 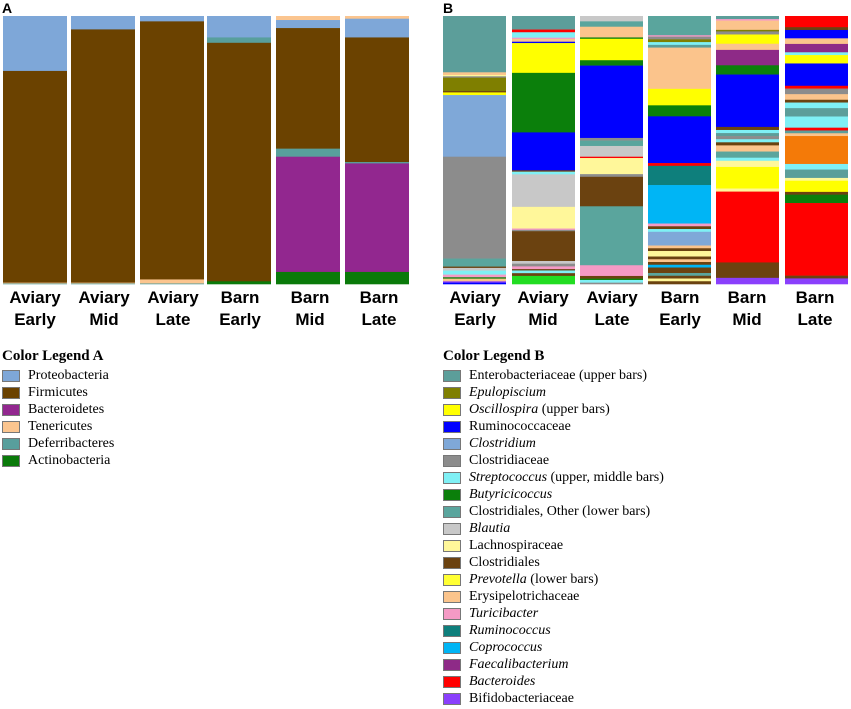 I want to click on legend-label: Clostridiales, so click(x=504, y=562).